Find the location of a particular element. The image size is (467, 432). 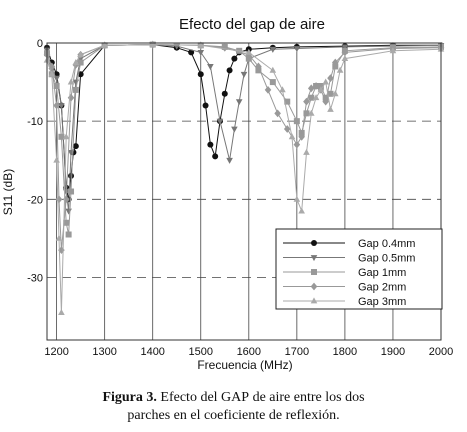

legend: Gap 0.4mm Gap 0.5mm Gap 1mm Gap 2mm Gap 3mm is located at coordinates (359, 269).